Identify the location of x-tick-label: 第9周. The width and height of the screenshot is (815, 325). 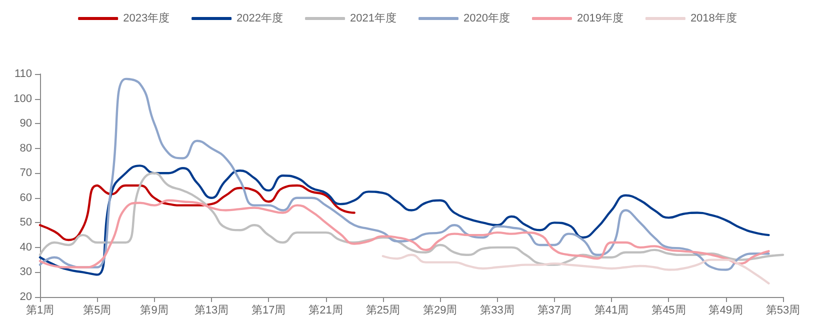
(154, 310).